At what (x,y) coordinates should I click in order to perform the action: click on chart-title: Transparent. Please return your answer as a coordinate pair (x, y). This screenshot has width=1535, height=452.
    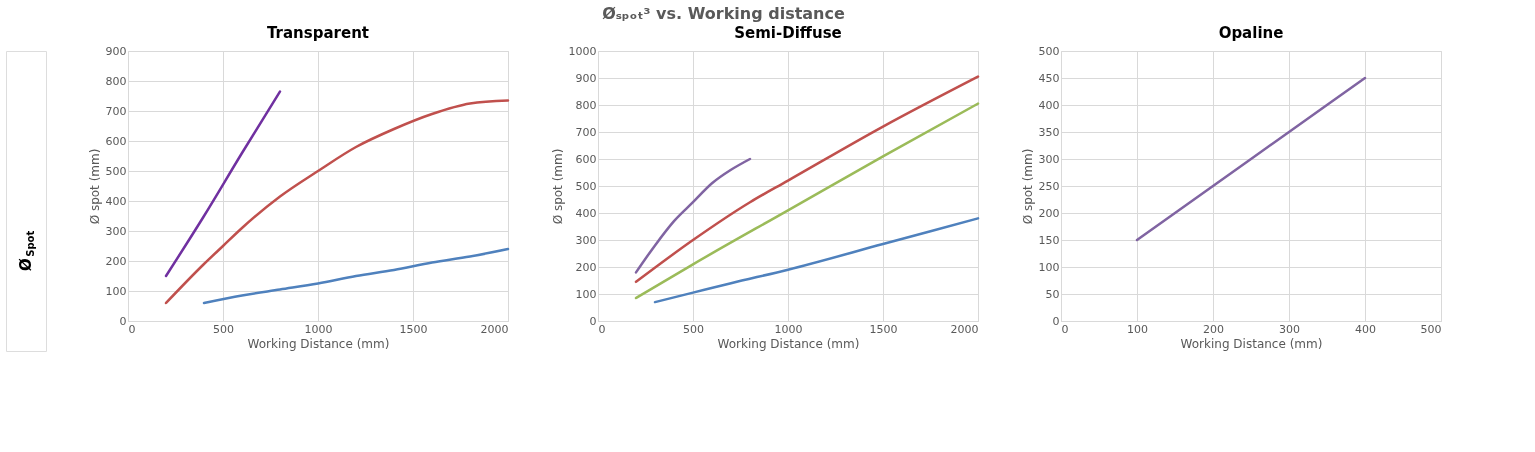
    Looking at the image, I should click on (318, 33).